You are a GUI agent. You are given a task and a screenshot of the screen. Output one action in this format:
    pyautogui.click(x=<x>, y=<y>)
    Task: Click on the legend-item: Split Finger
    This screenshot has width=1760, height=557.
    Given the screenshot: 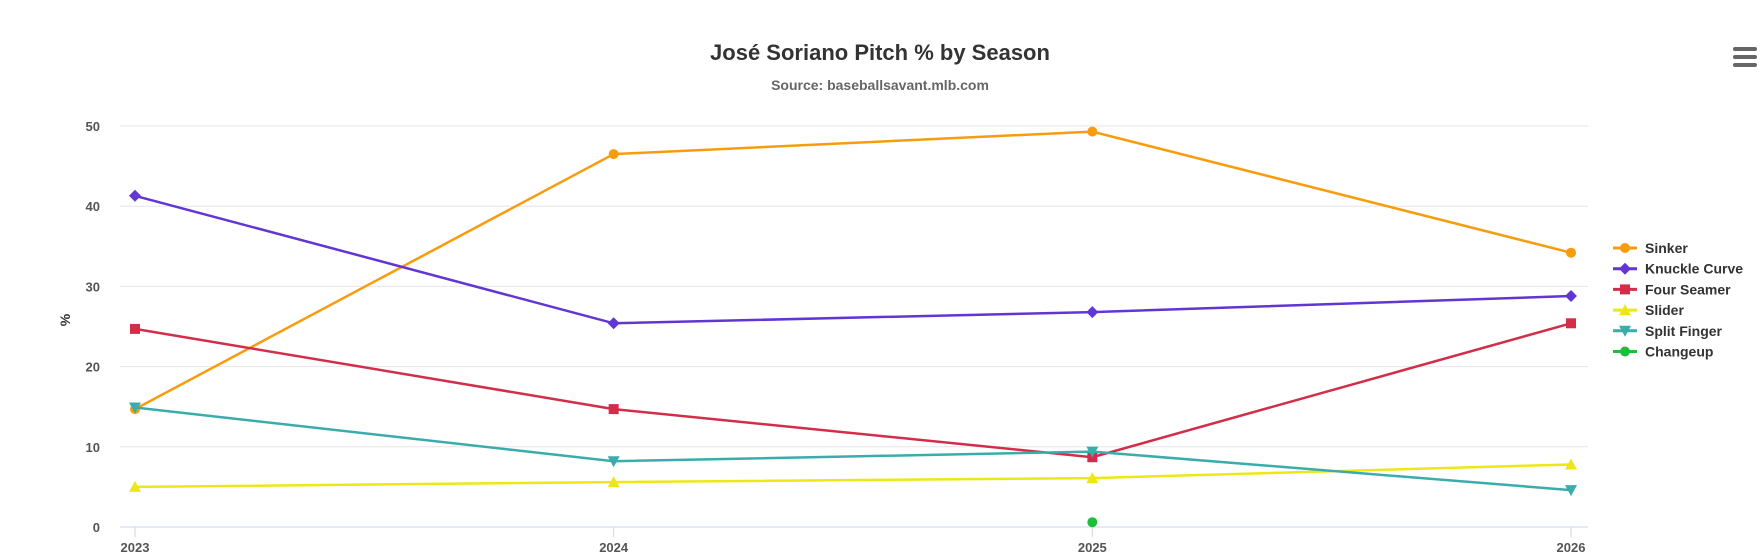 What is the action you would take?
    pyautogui.click(x=1668, y=331)
    